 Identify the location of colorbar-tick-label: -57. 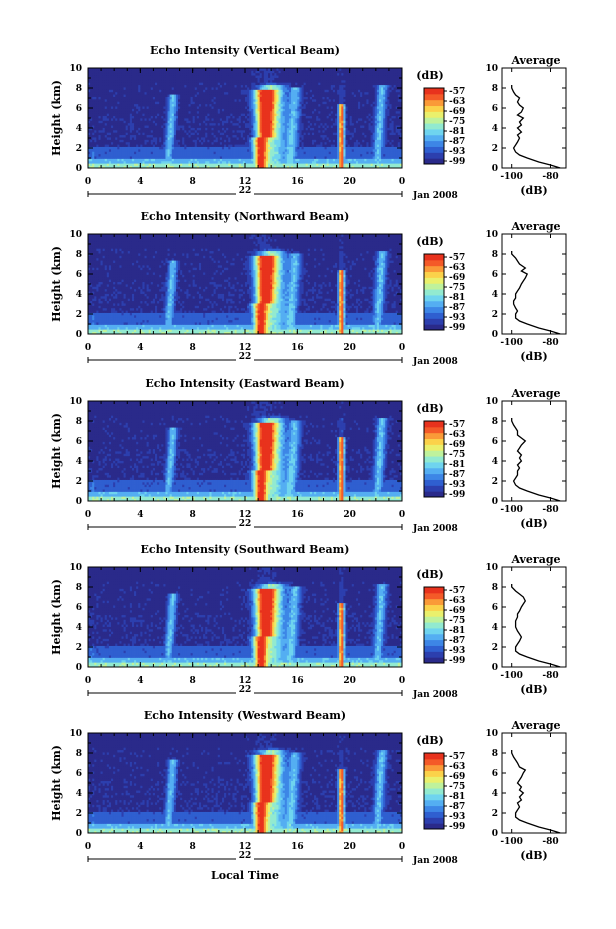
(457, 425).